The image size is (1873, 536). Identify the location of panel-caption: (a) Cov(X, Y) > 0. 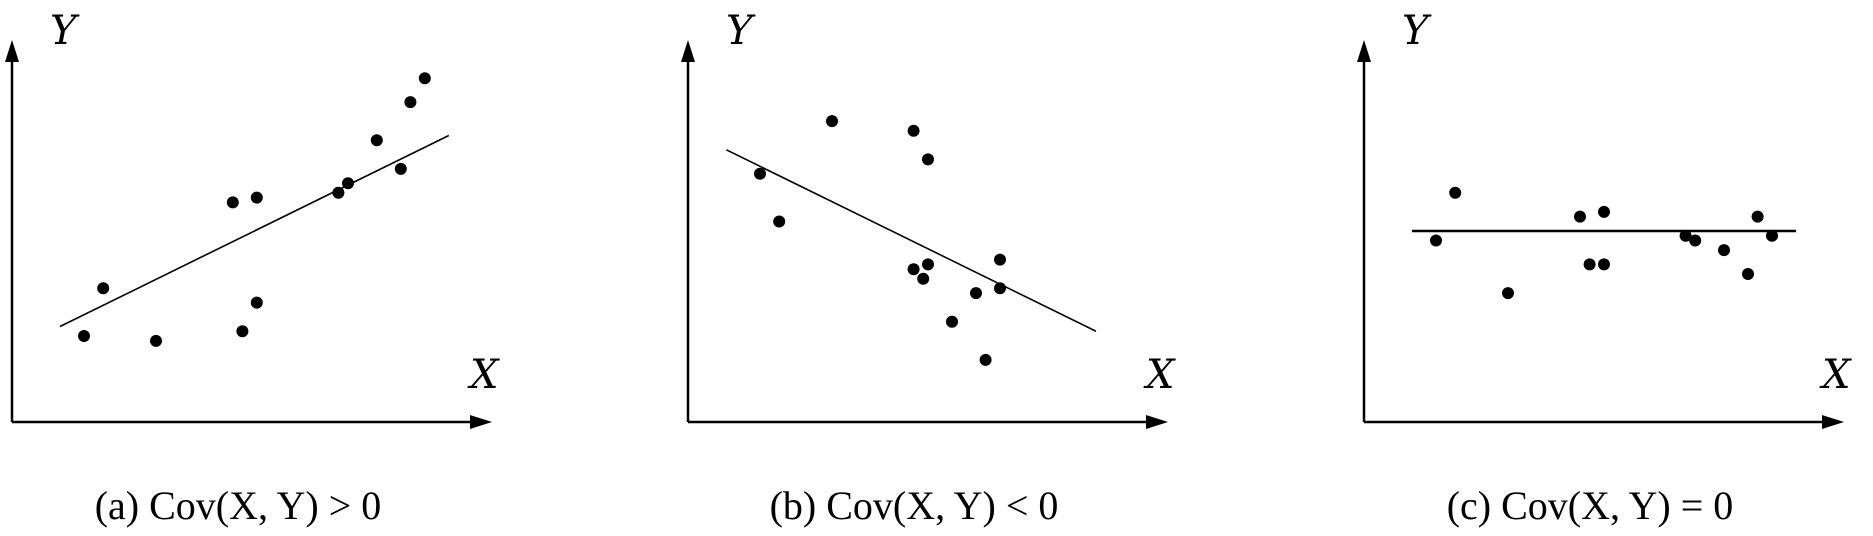
(238, 505).